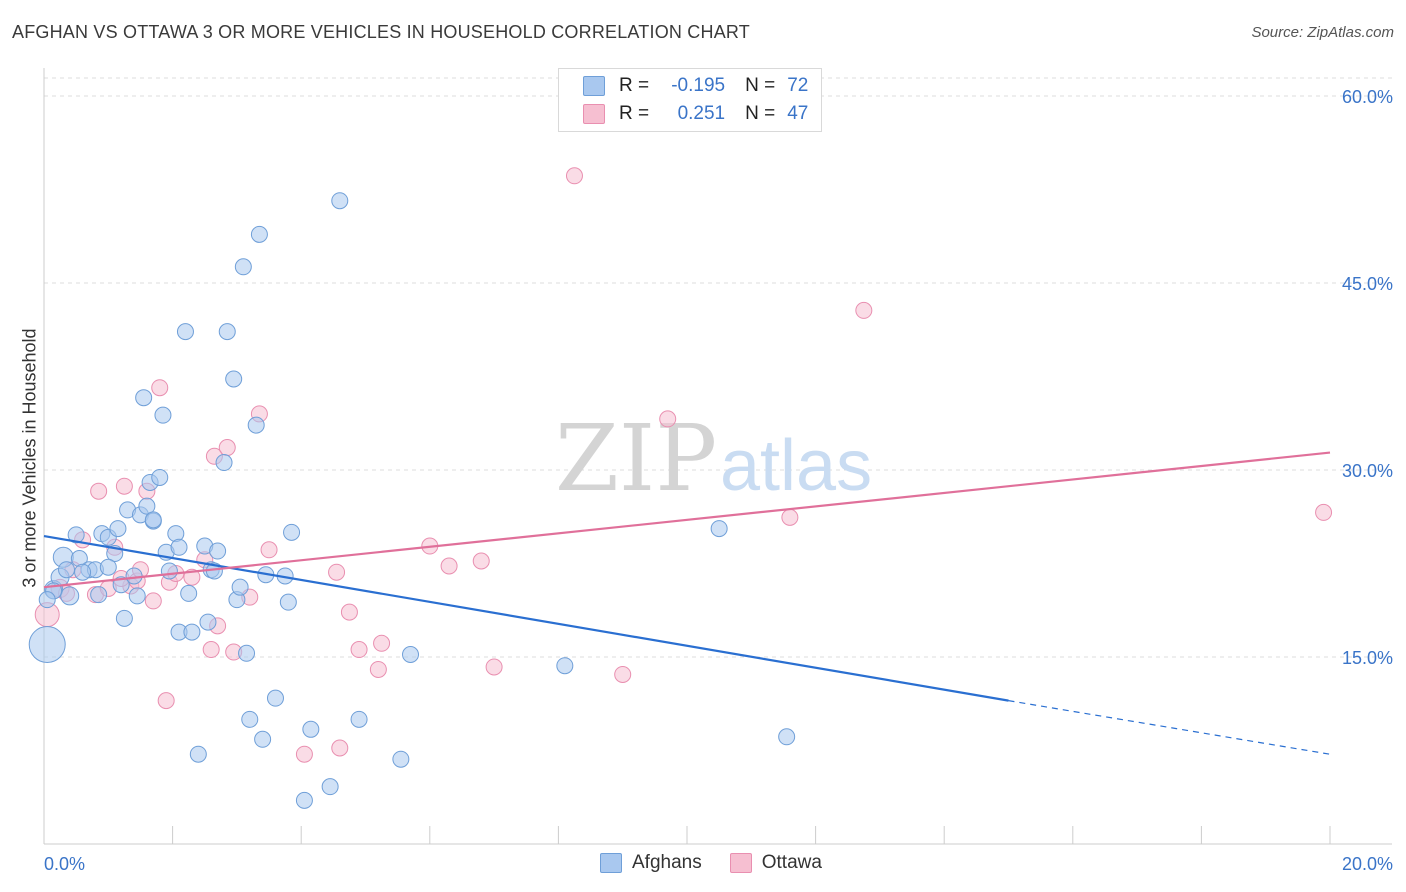 The height and width of the screenshot is (892, 1406). What do you see at coordinates (695, 114) in the screenshot?
I see `legend-row-ottawa: R = 0.251 N = 47` at bounding box center [695, 114].